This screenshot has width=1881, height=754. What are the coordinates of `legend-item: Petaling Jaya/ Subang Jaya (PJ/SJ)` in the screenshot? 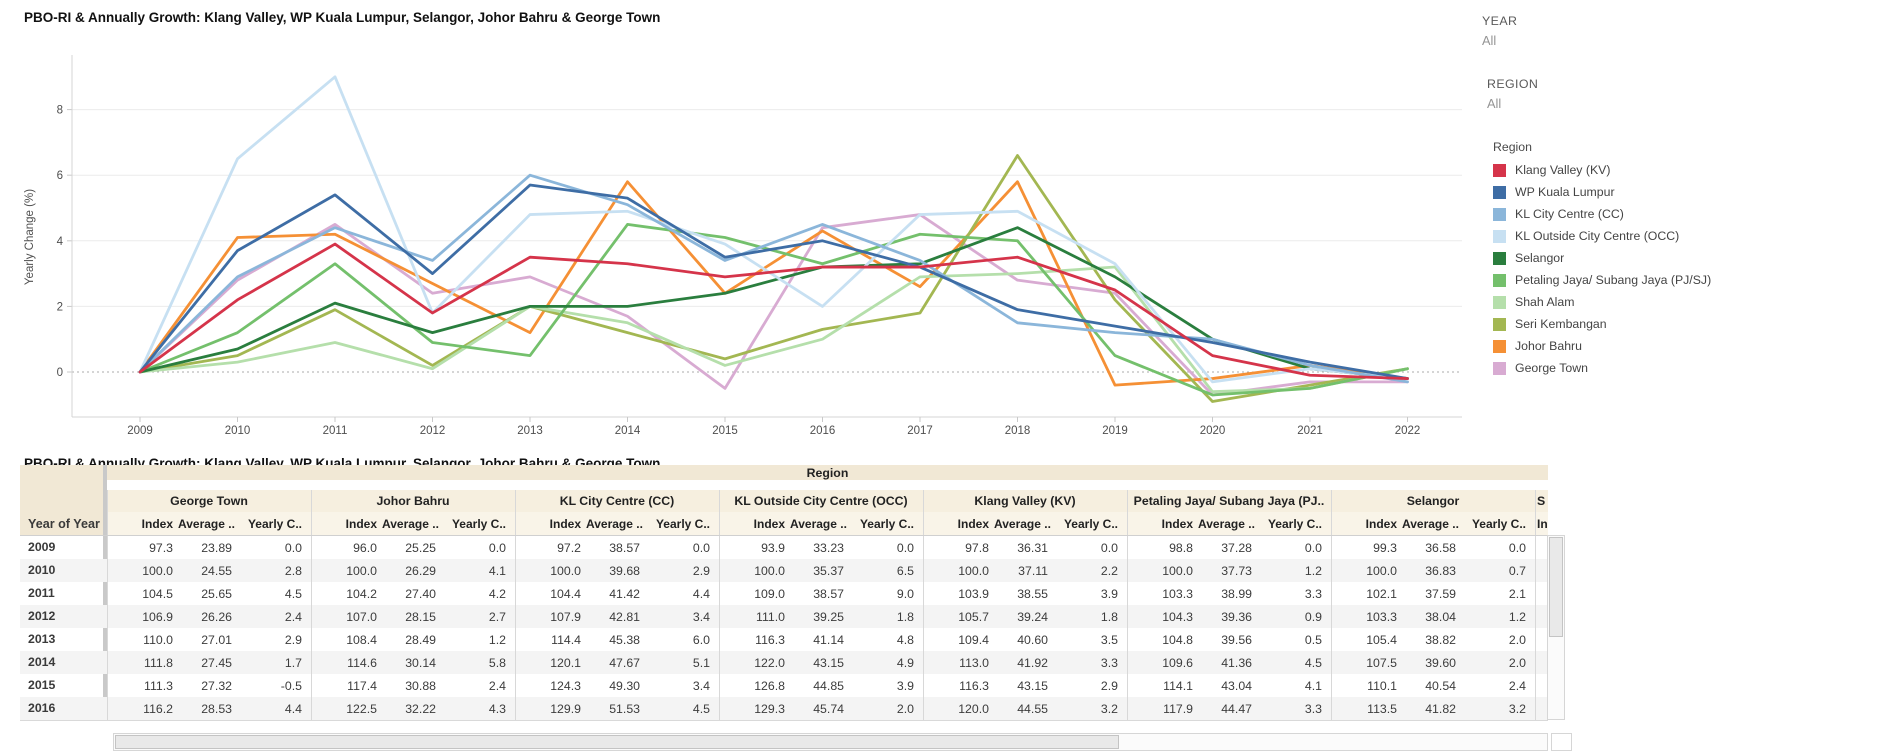 It's located at (1602, 280).